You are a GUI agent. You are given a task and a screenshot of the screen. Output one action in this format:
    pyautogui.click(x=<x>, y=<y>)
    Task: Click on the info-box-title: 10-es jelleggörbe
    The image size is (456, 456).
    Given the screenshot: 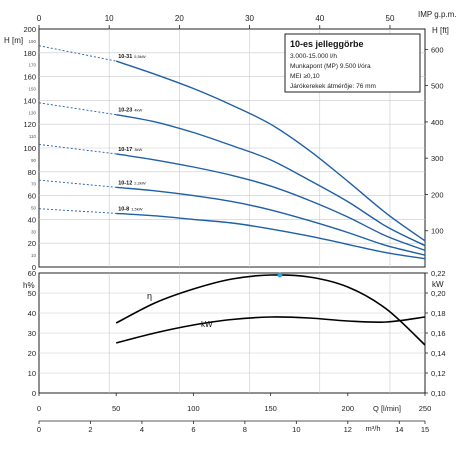 What is the action you would take?
    pyautogui.click(x=327, y=44)
    